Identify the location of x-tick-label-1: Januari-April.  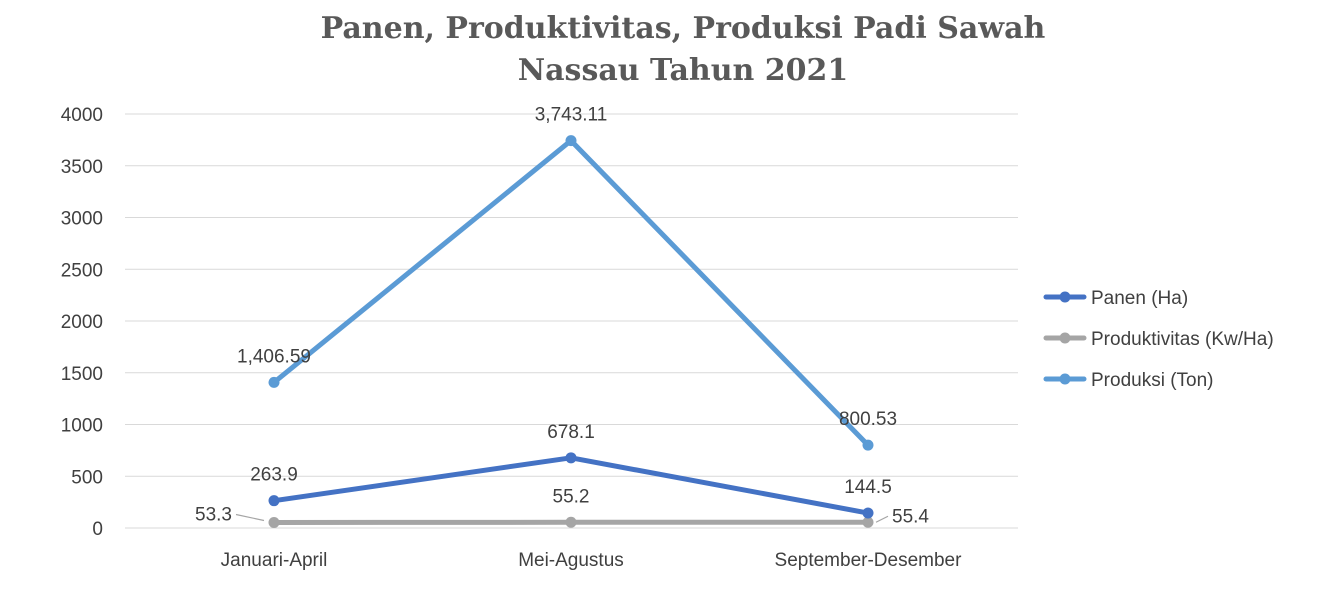
(274, 560).